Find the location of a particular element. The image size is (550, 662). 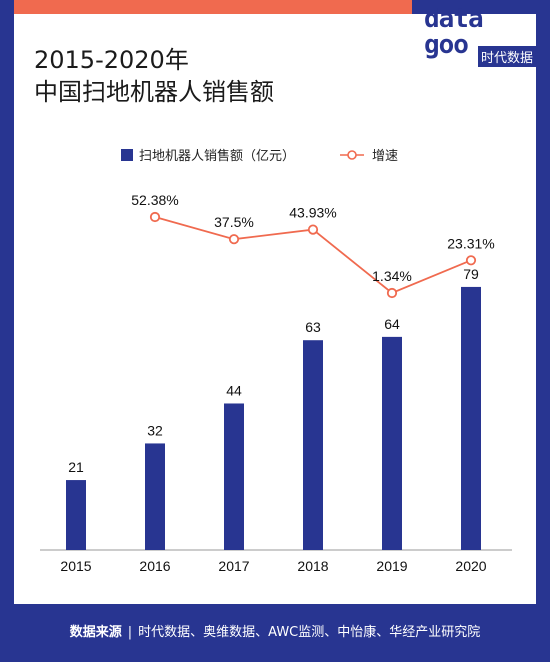

growth-label-2017: 37.5% is located at coordinates (234, 222).